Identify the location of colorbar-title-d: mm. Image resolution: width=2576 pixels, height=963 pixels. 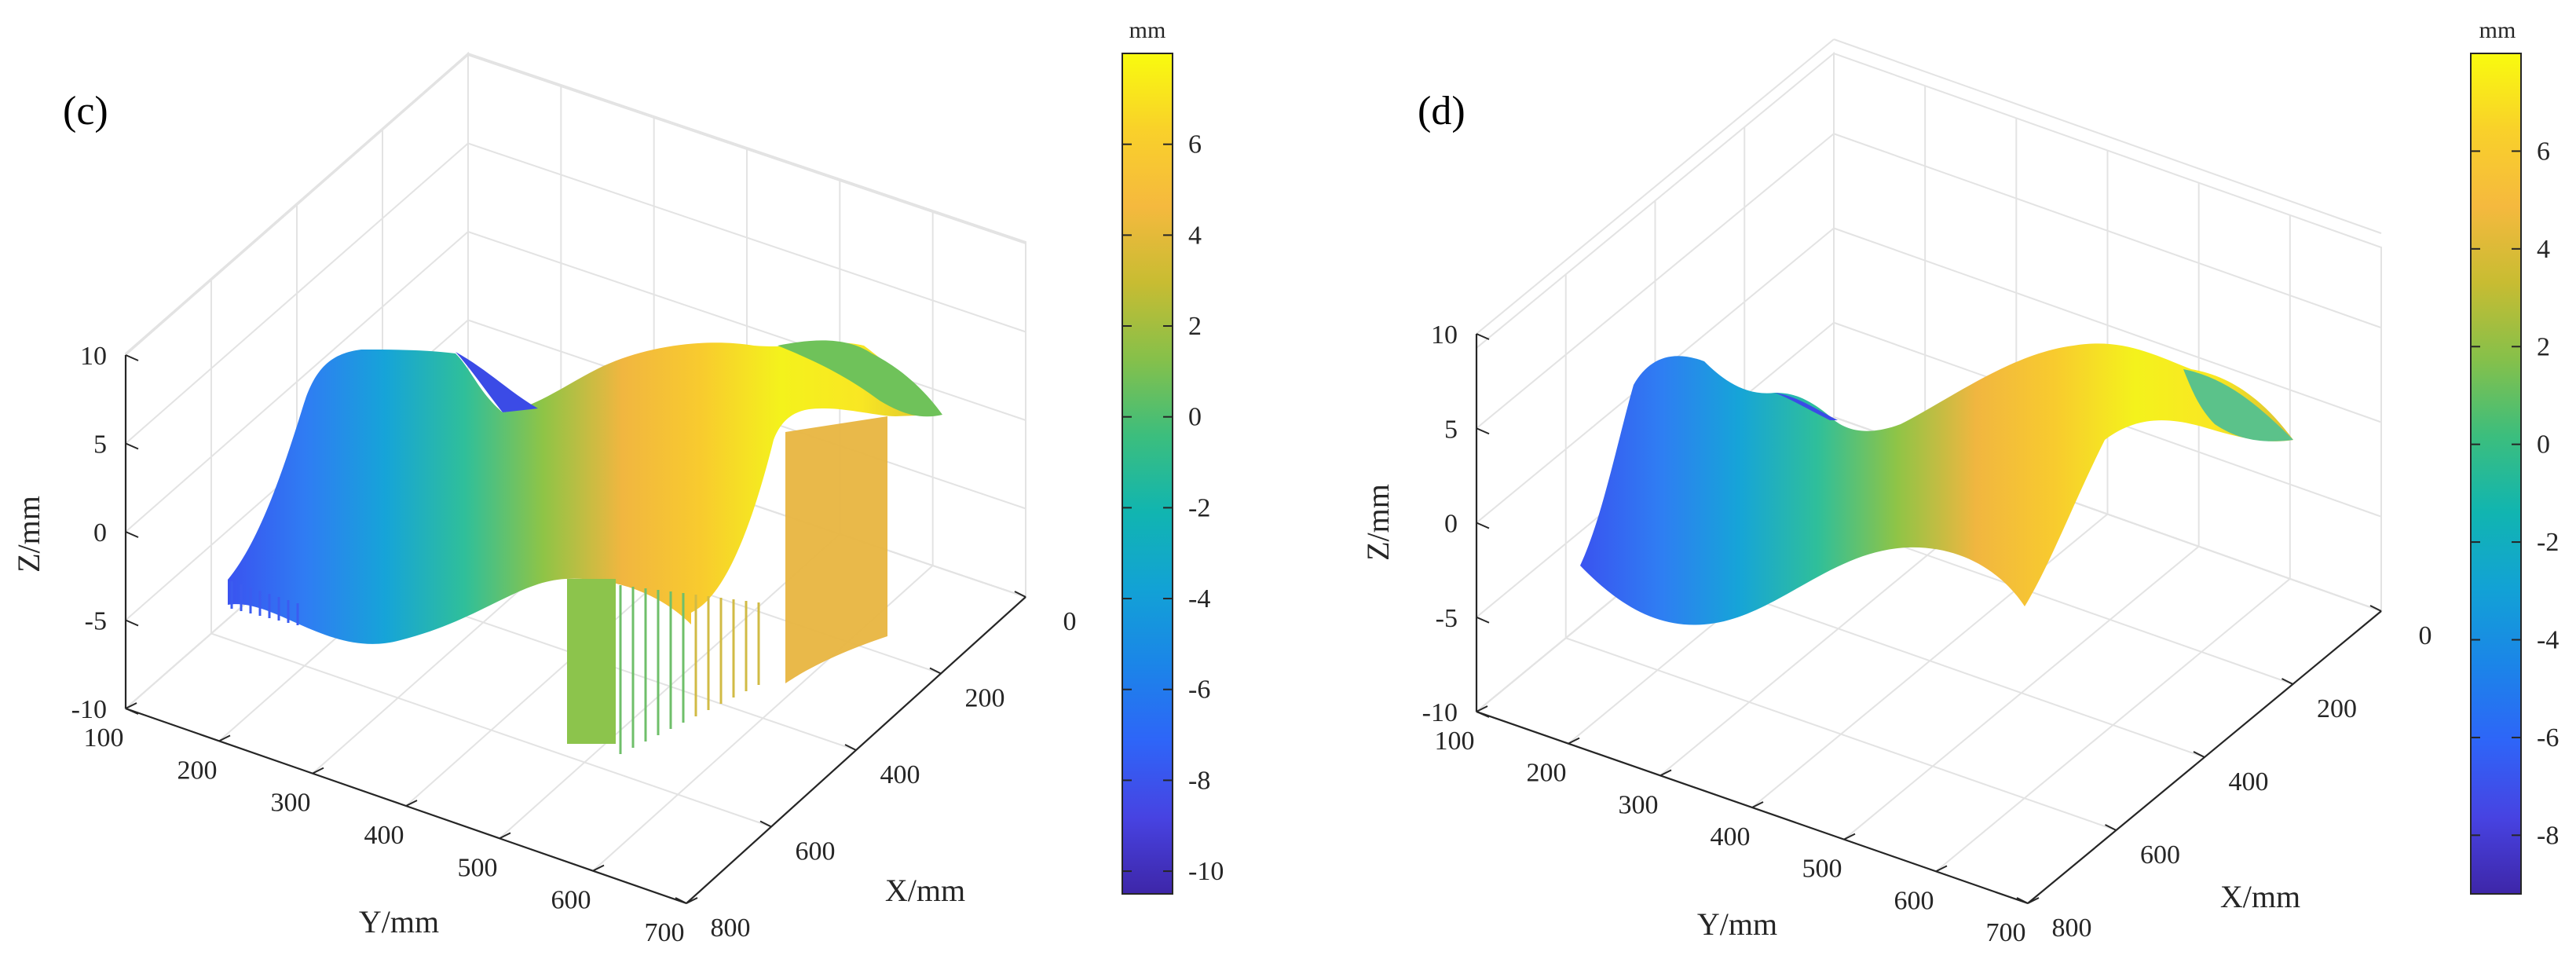
(2497, 30).